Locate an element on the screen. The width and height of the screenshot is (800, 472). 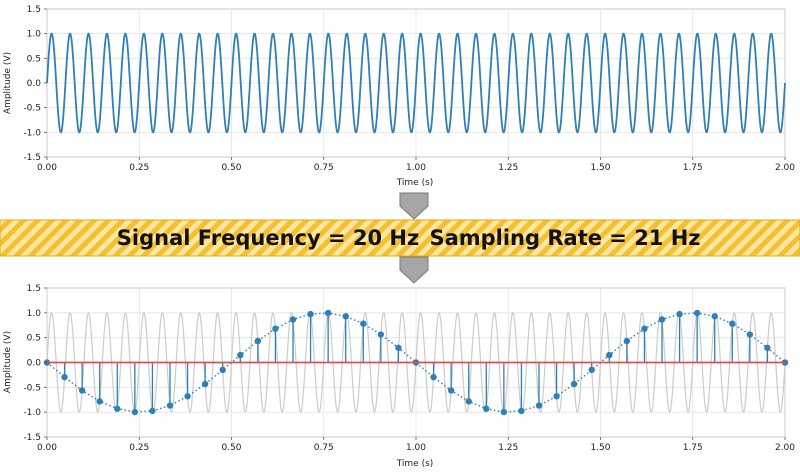
top-y-axis-label: Amplitude (V) is located at coordinates (8, 83).